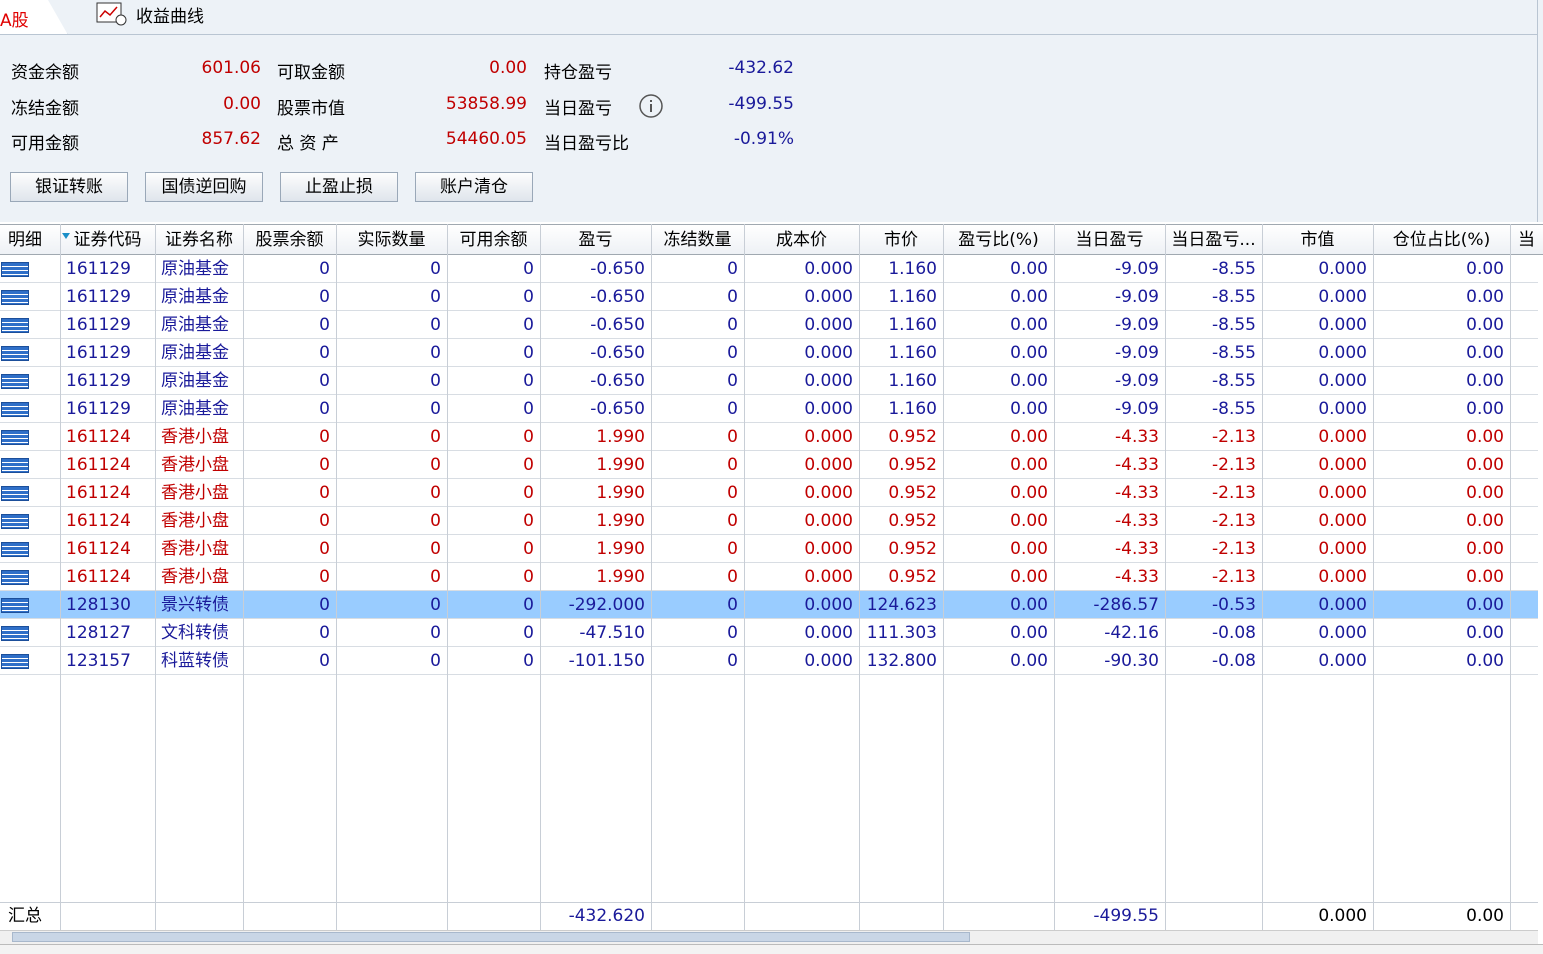  I want to click on curve-icon, so click(111, 14).